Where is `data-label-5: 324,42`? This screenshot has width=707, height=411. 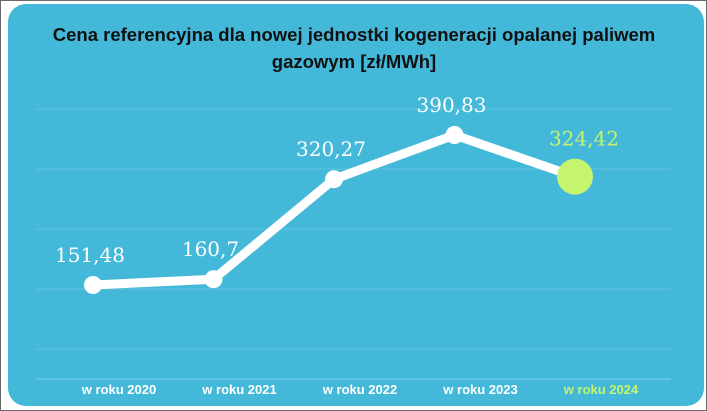 data-label-5: 324,42 is located at coordinates (584, 139).